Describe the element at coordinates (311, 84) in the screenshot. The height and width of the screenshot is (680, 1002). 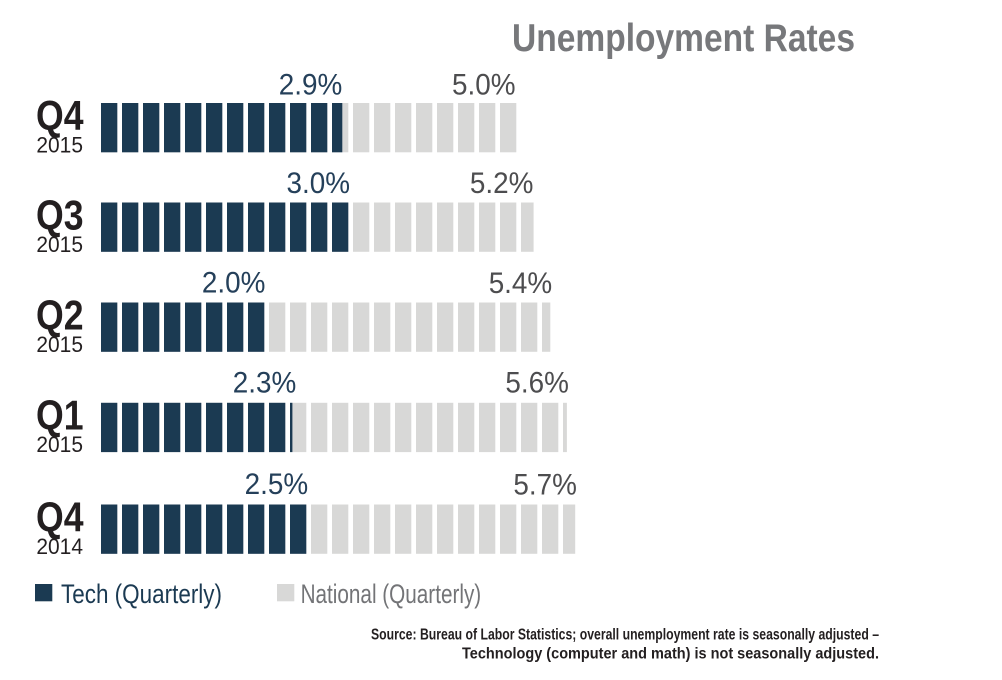
I see `svg-text: 2.9%` at that location.